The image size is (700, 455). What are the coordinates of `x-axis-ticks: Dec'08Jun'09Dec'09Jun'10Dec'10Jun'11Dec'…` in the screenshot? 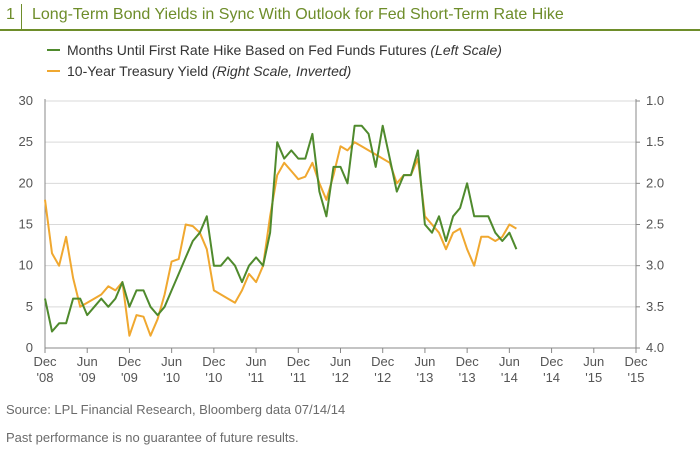 It's located at (340, 366).